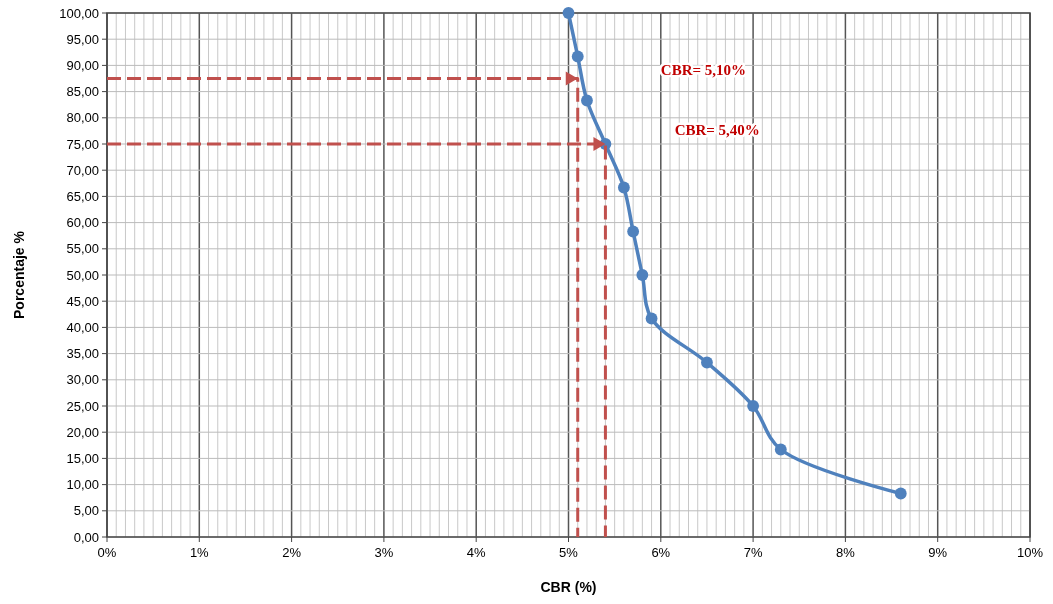  What do you see at coordinates (82, 327) in the screenshot?
I see `y-tick-label: 40,00` at bounding box center [82, 327].